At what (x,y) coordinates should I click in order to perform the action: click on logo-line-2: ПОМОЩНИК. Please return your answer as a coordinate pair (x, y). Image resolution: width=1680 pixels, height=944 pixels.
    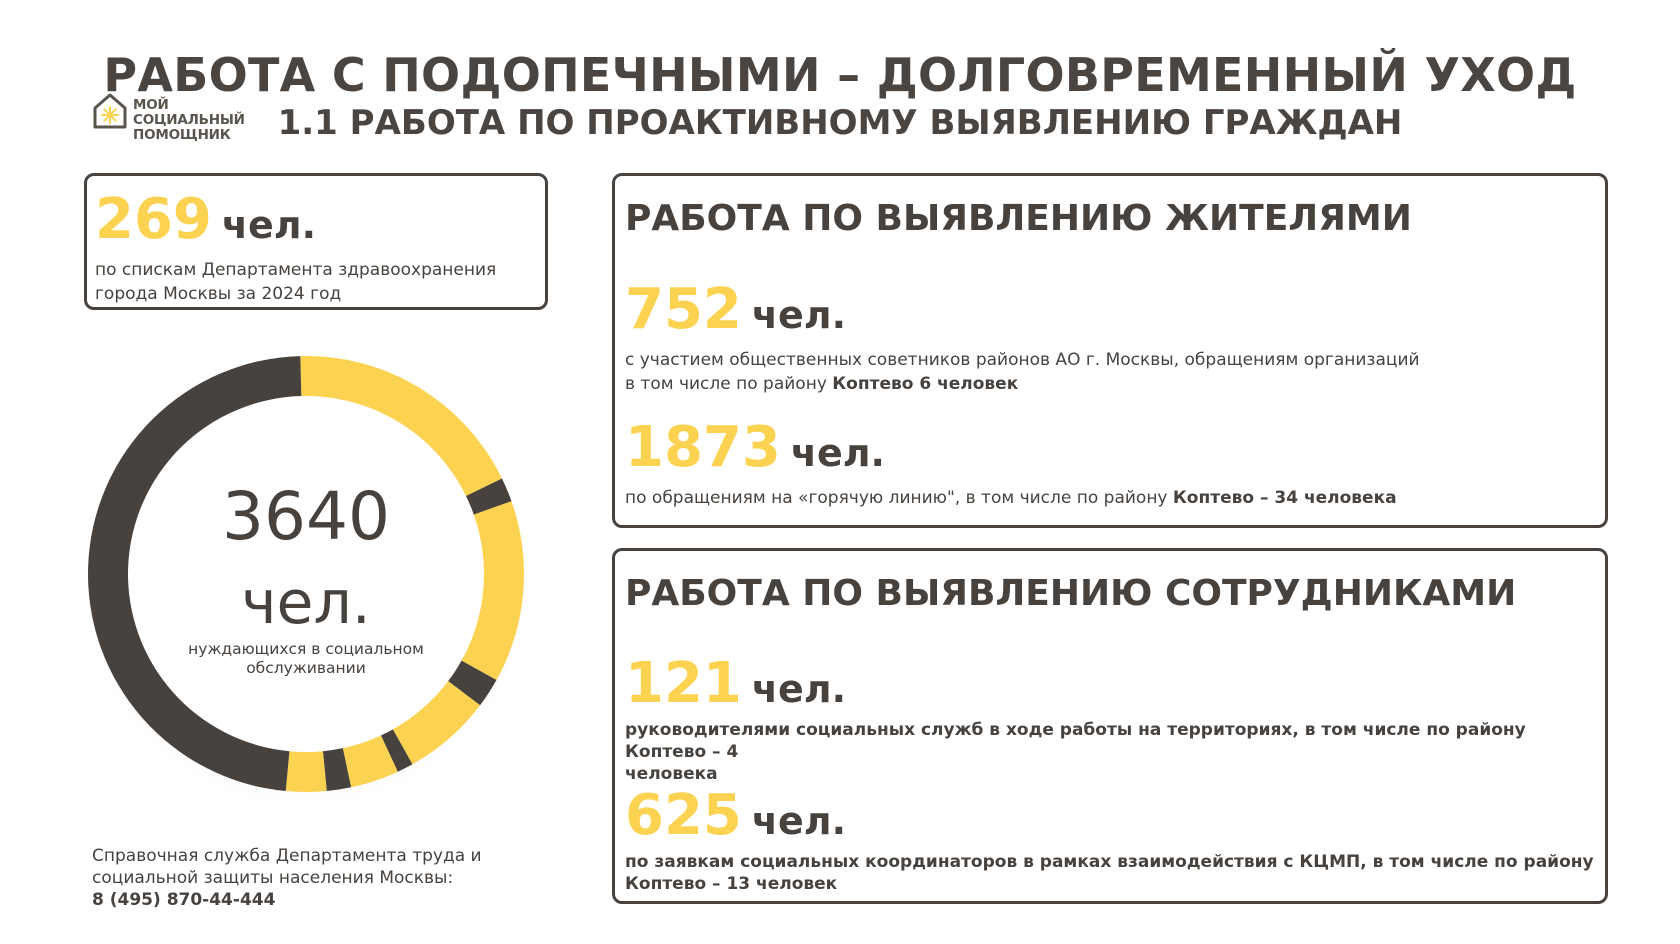
    Looking at the image, I should click on (182, 135).